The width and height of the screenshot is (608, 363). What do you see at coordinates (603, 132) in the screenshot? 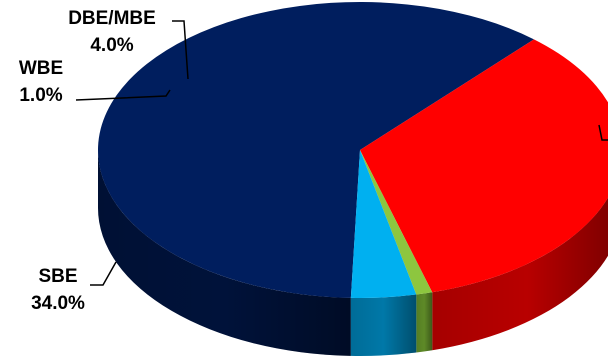
I see `leader-line-other` at bounding box center [603, 132].